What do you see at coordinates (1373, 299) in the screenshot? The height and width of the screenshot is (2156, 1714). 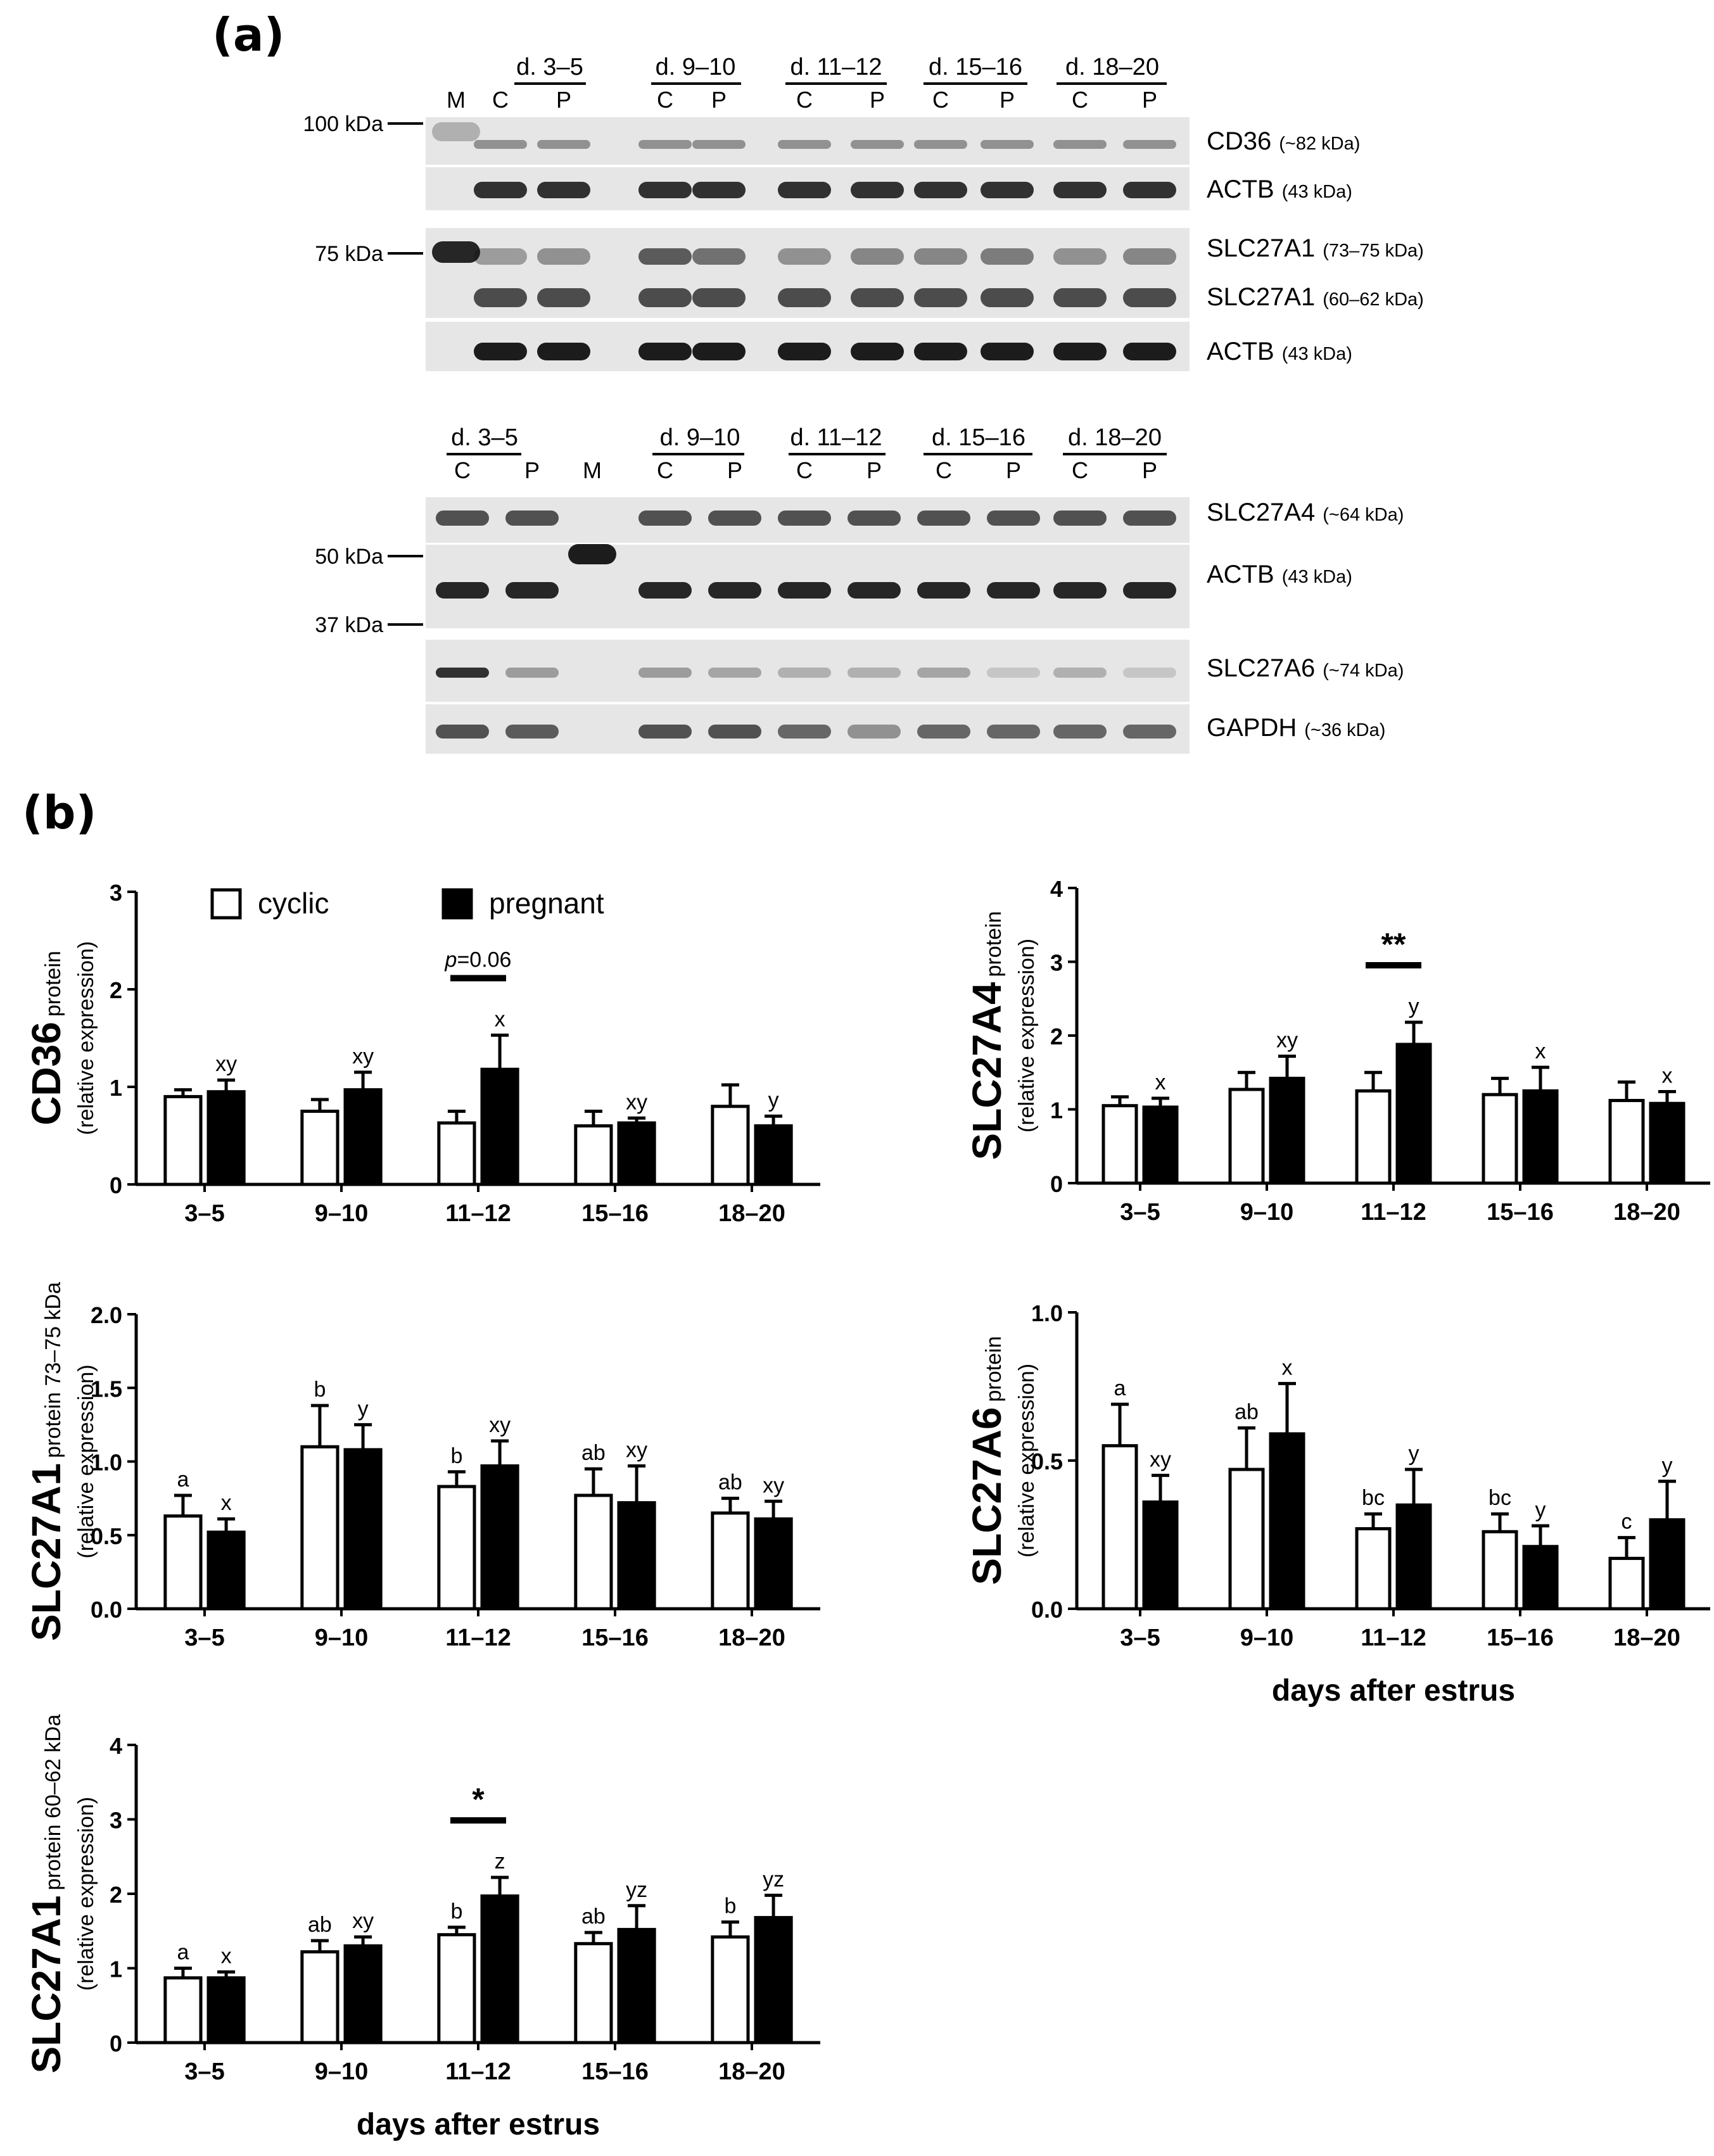 I see `band-molecular-weight: (60–62 kDa)` at bounding box center [1373, 299].